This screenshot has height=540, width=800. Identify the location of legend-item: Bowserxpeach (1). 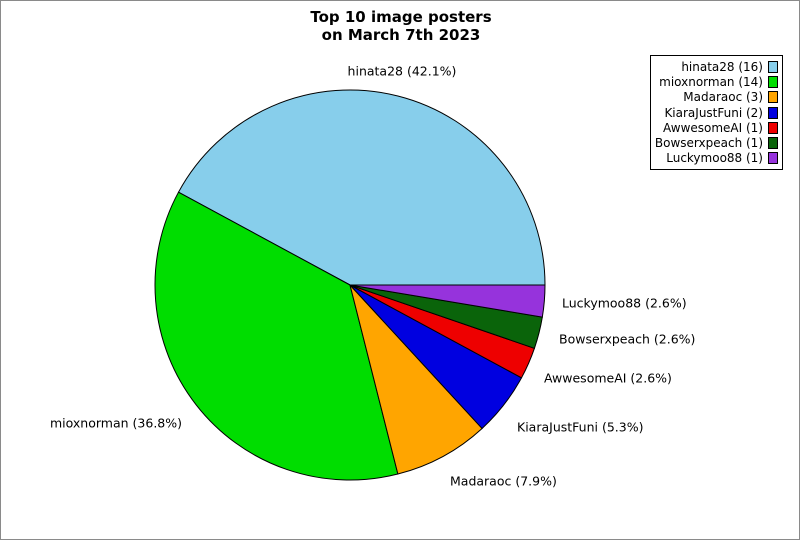
(716, 142).